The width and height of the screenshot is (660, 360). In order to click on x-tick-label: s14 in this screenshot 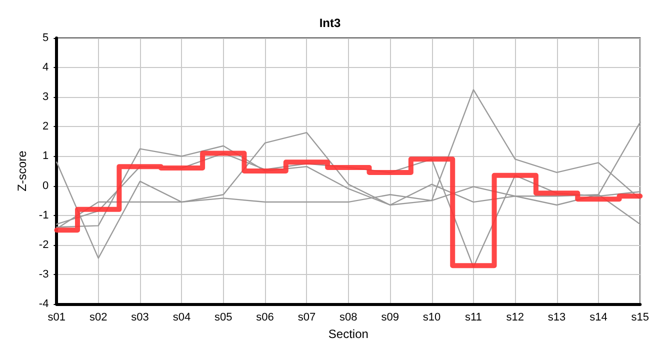, I will do `click(599, 318)`.